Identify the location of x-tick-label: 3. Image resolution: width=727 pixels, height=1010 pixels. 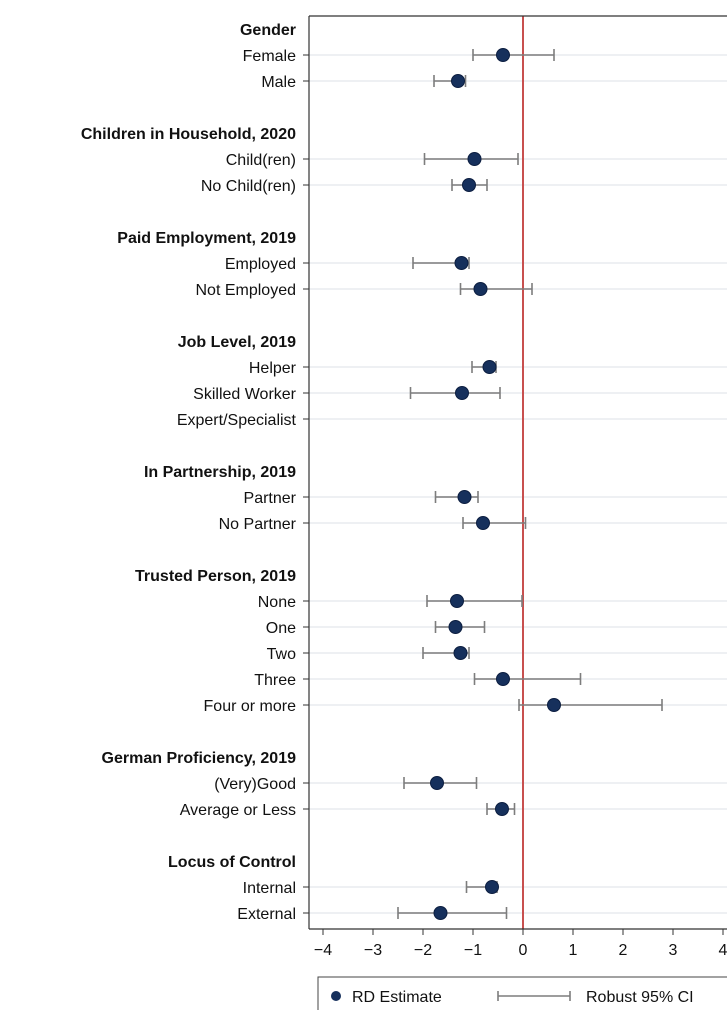
(673, 950).